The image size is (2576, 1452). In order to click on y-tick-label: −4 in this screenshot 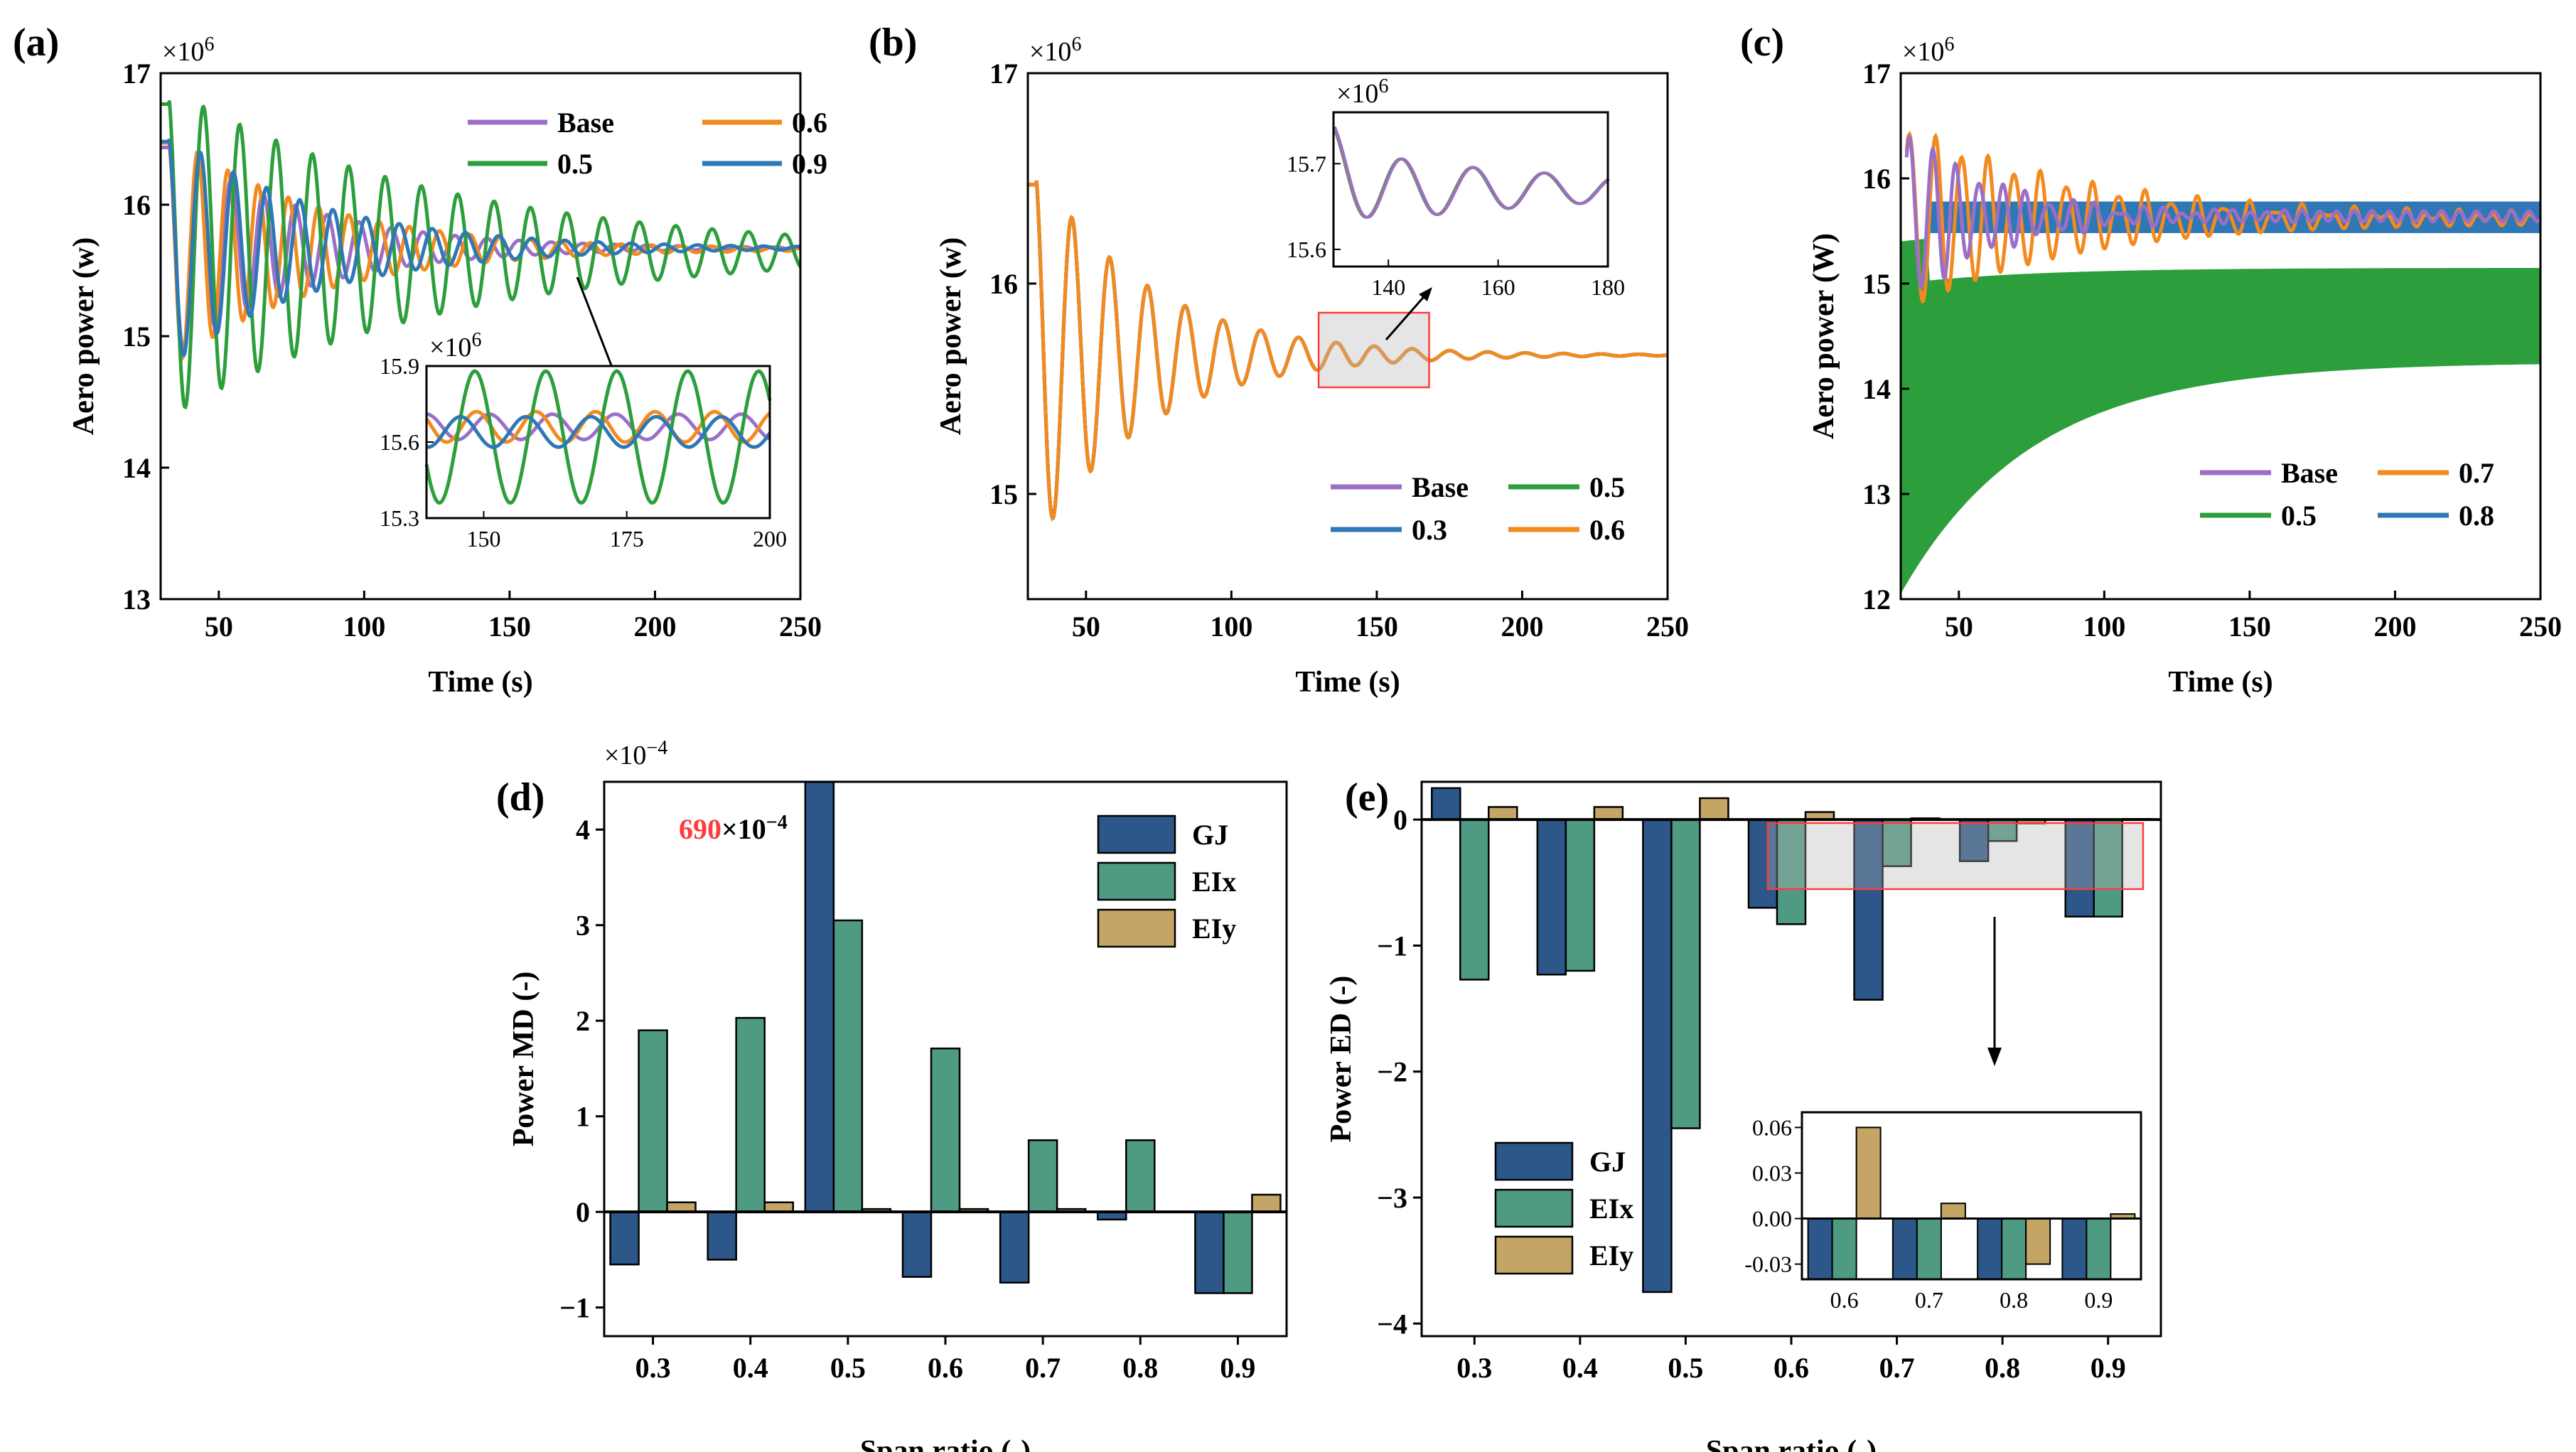, I will do `click(1392, 1324)`.